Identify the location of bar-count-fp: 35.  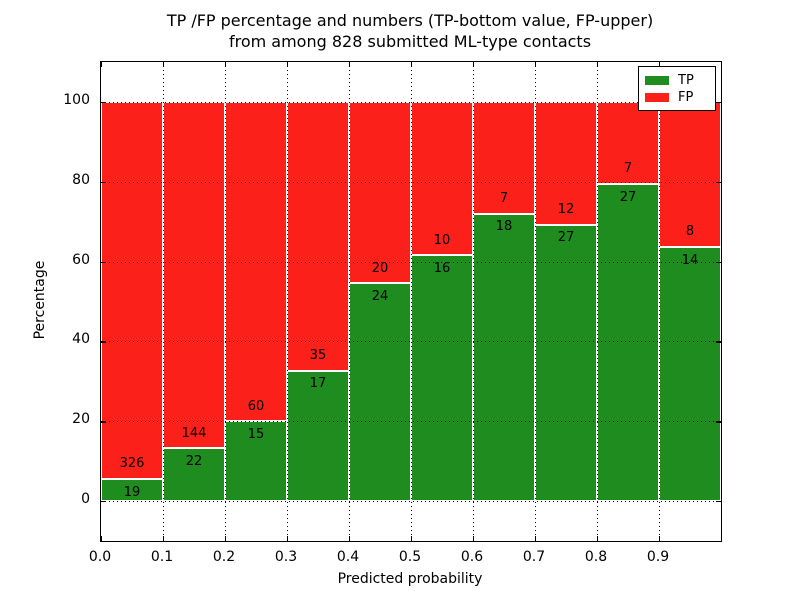
(318, 355).